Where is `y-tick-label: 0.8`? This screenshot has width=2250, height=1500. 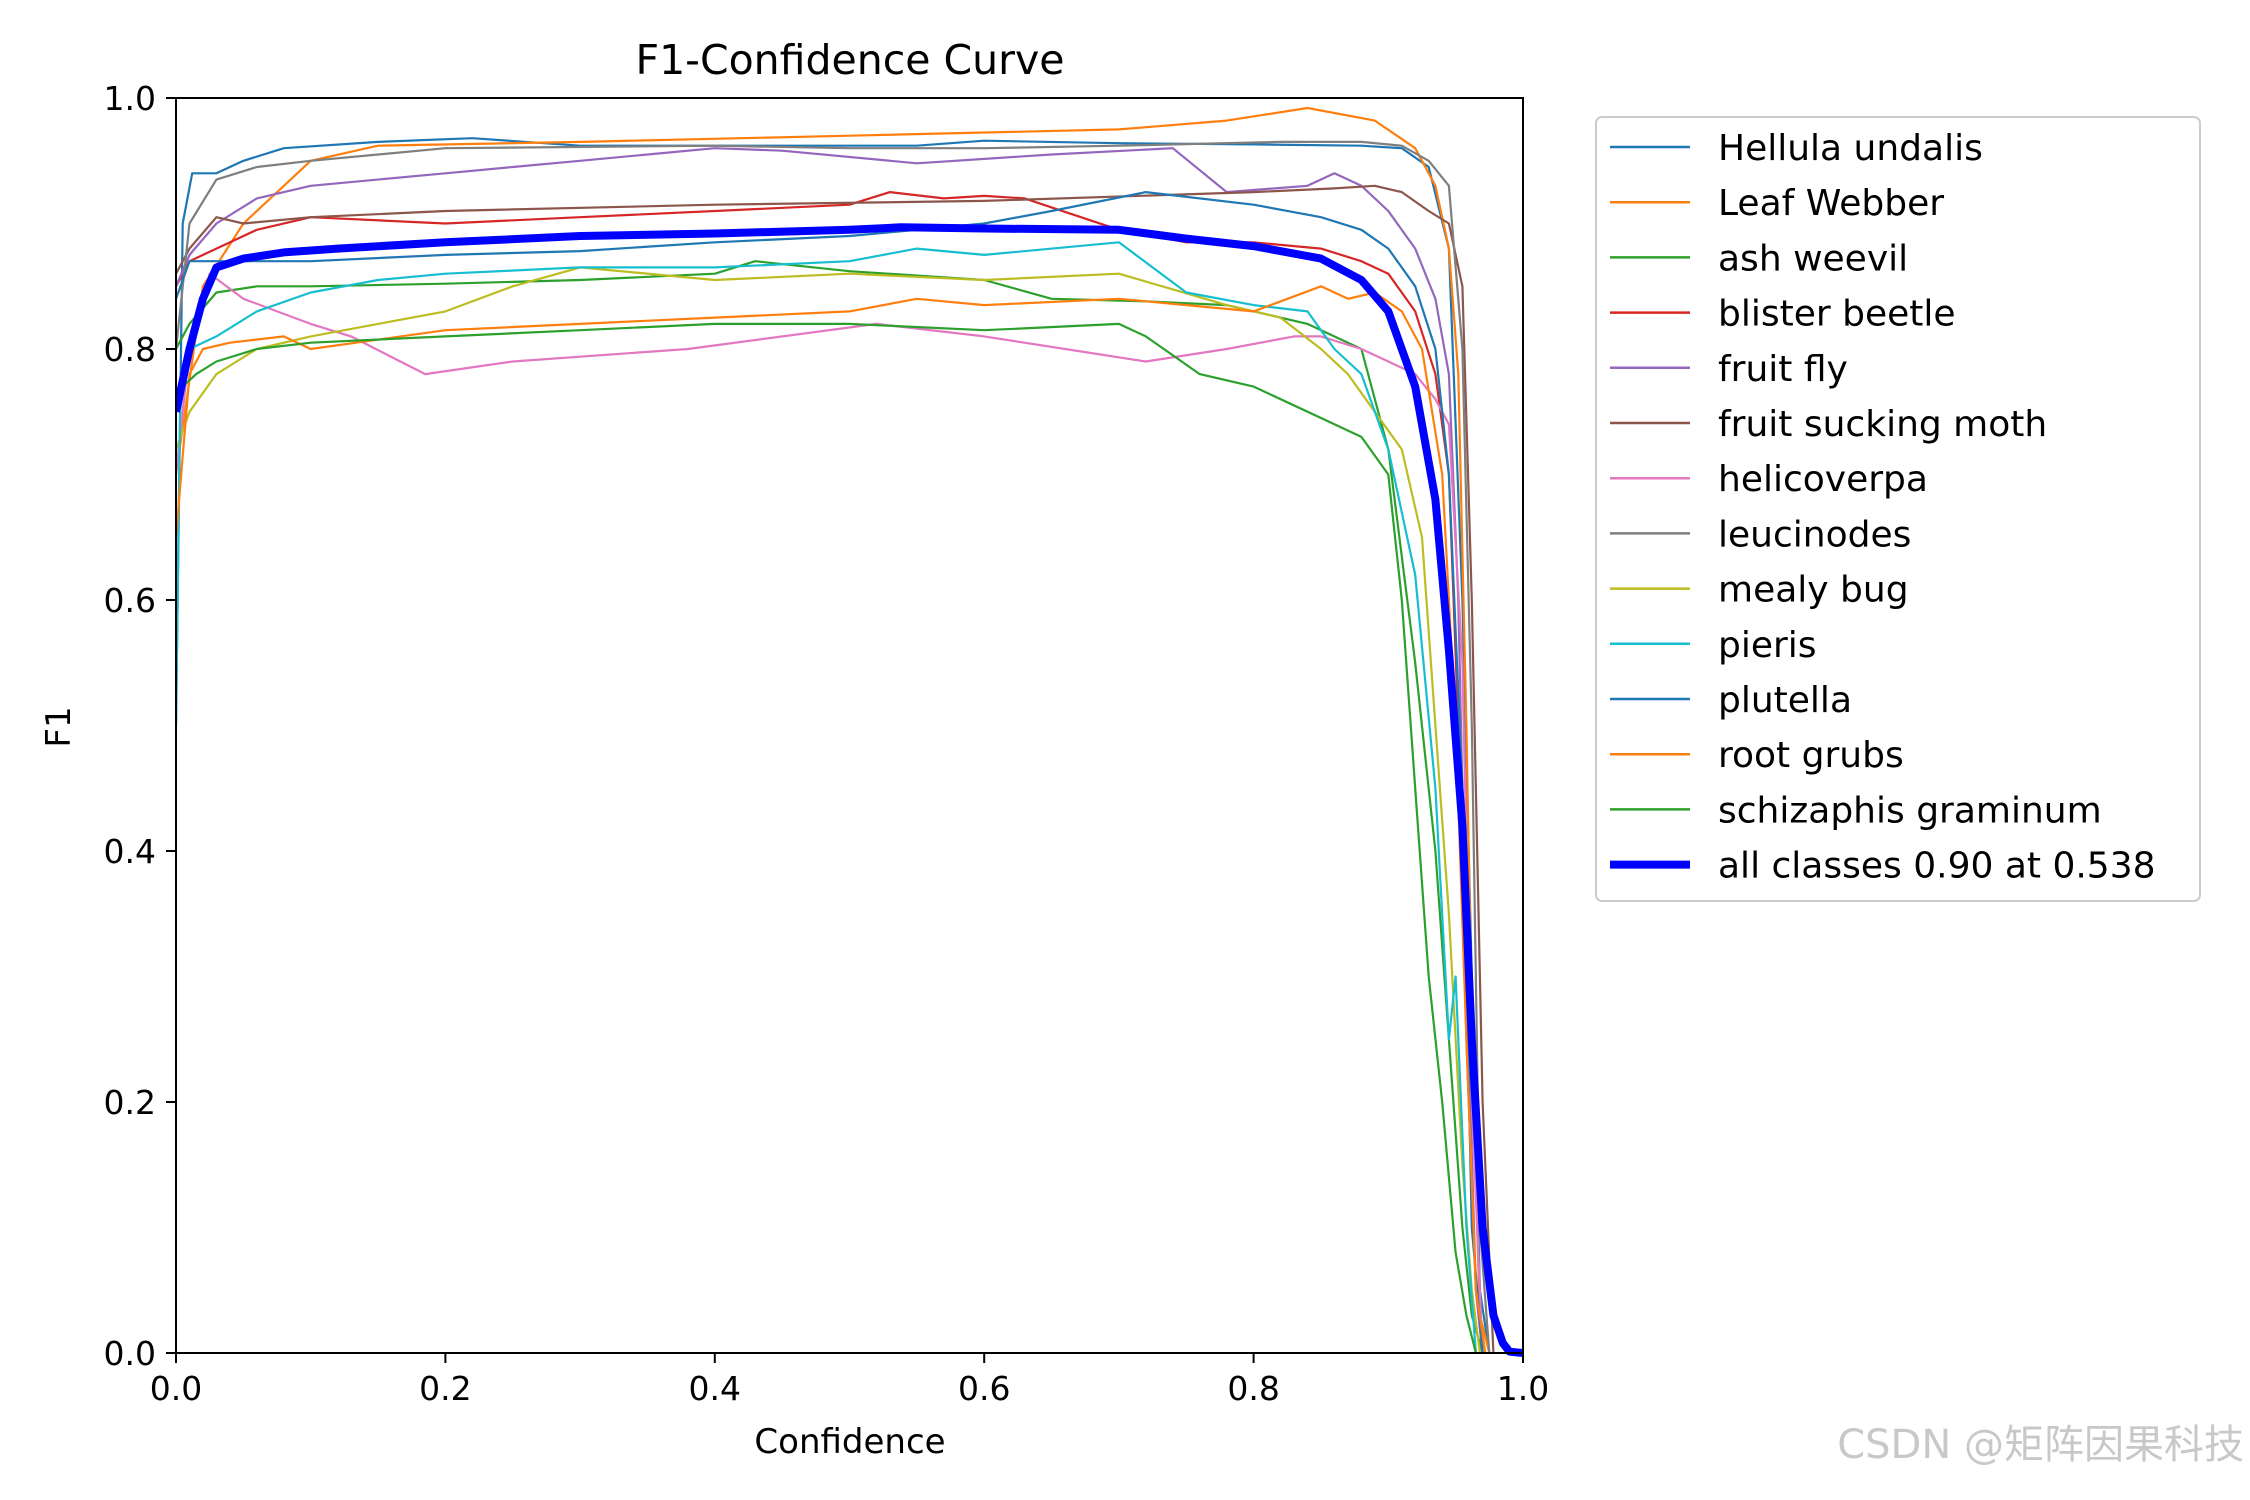
y-tick-label: 0.8 is located at coordinates (130, 349).